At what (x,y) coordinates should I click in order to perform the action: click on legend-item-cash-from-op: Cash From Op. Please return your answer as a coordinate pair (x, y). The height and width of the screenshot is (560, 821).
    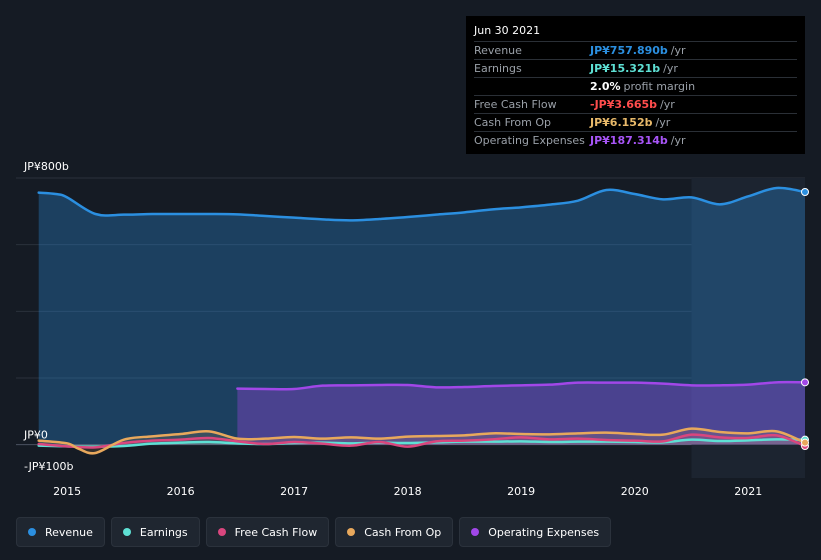
    Looking at the image, I should click on (394, 532).